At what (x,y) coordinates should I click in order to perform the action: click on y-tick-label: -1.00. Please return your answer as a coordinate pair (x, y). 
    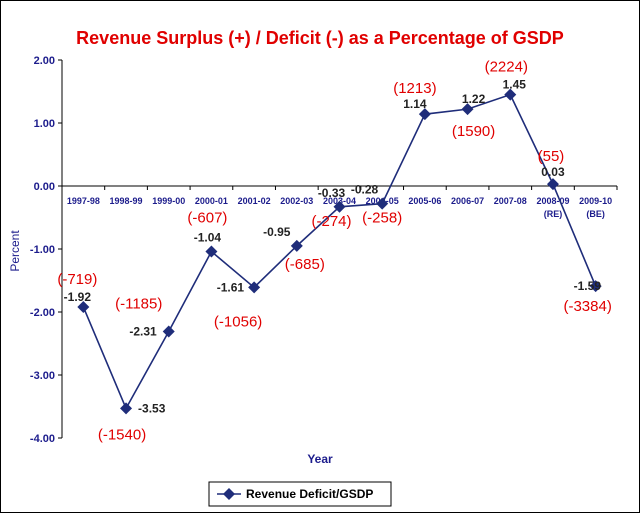
    Looking at the image, I should click on (42, 250).